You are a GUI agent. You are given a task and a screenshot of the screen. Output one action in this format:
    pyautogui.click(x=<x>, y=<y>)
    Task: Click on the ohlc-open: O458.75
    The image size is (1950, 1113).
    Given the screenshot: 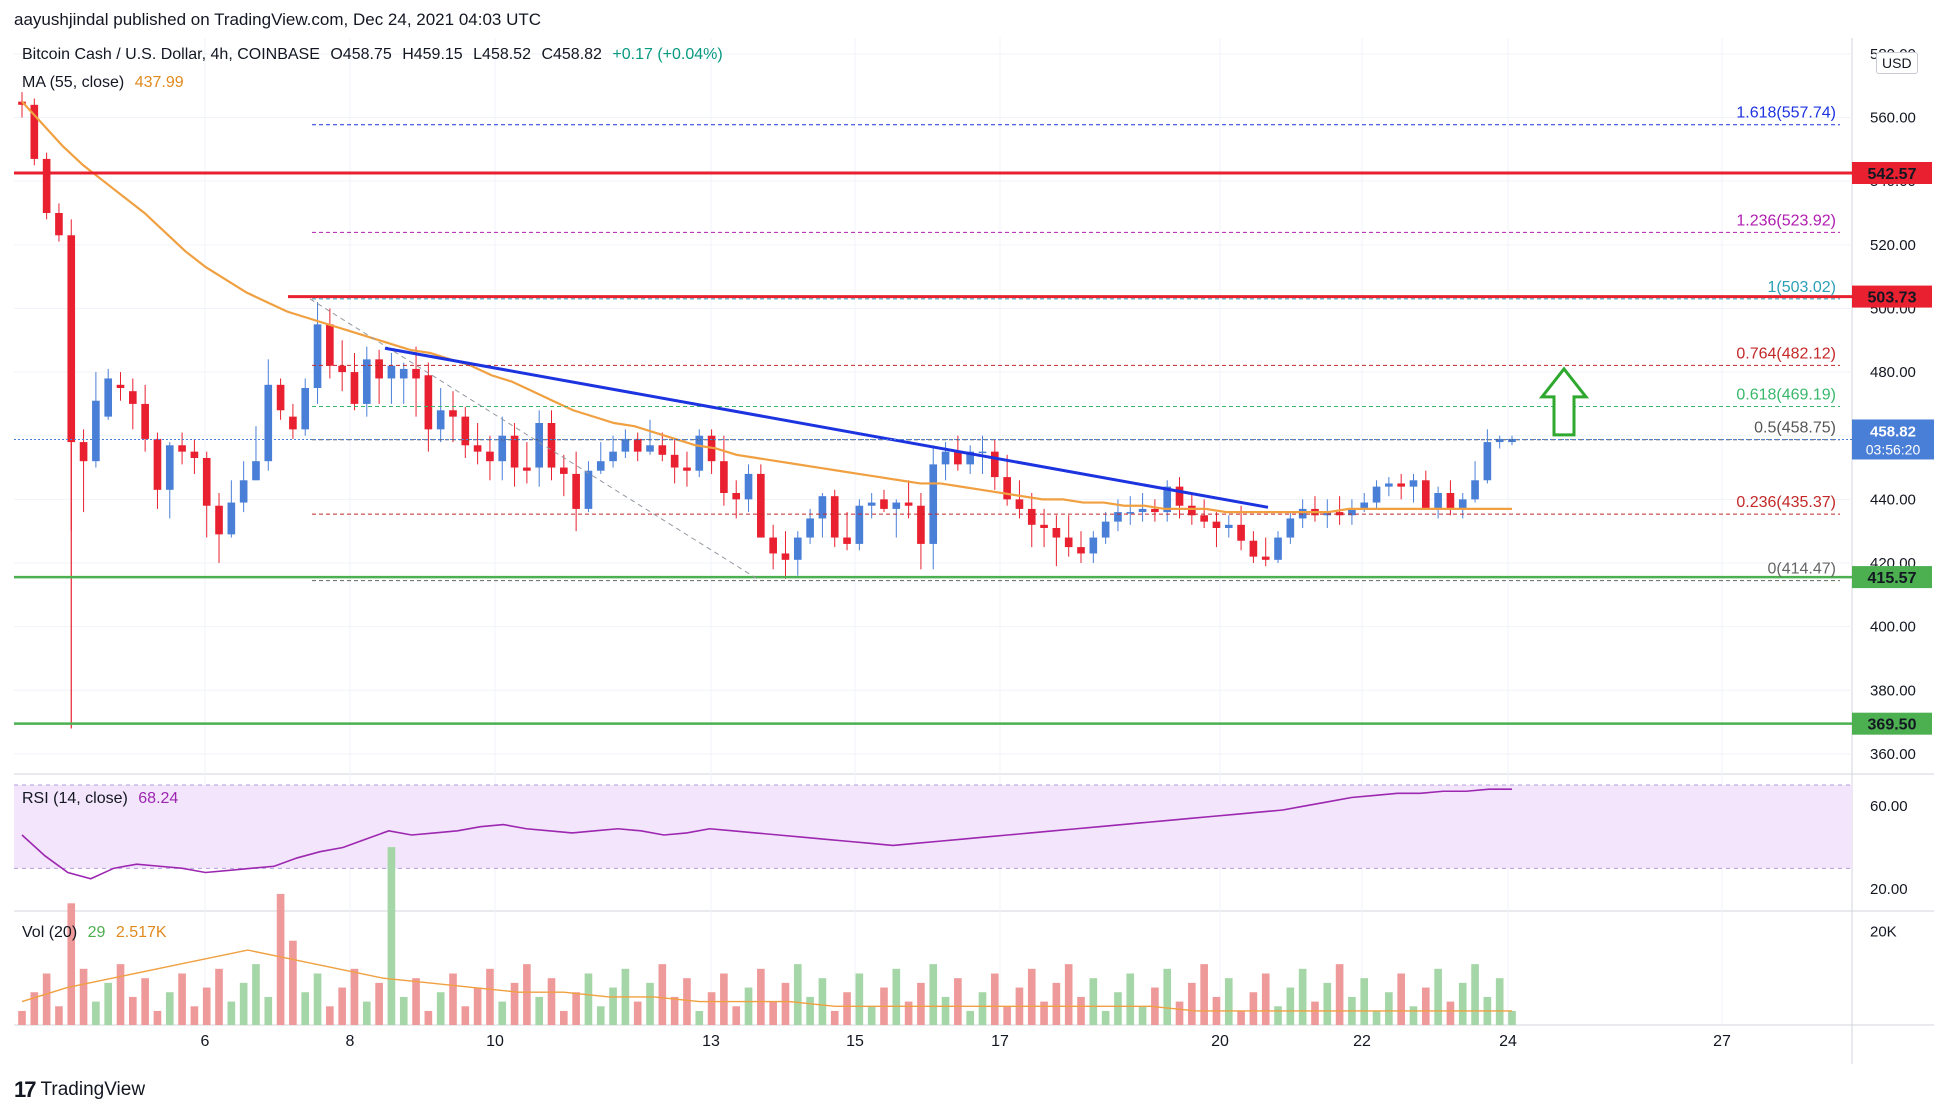 What is the action you would take?
    pyautogui.click(x=361, y=54)
    